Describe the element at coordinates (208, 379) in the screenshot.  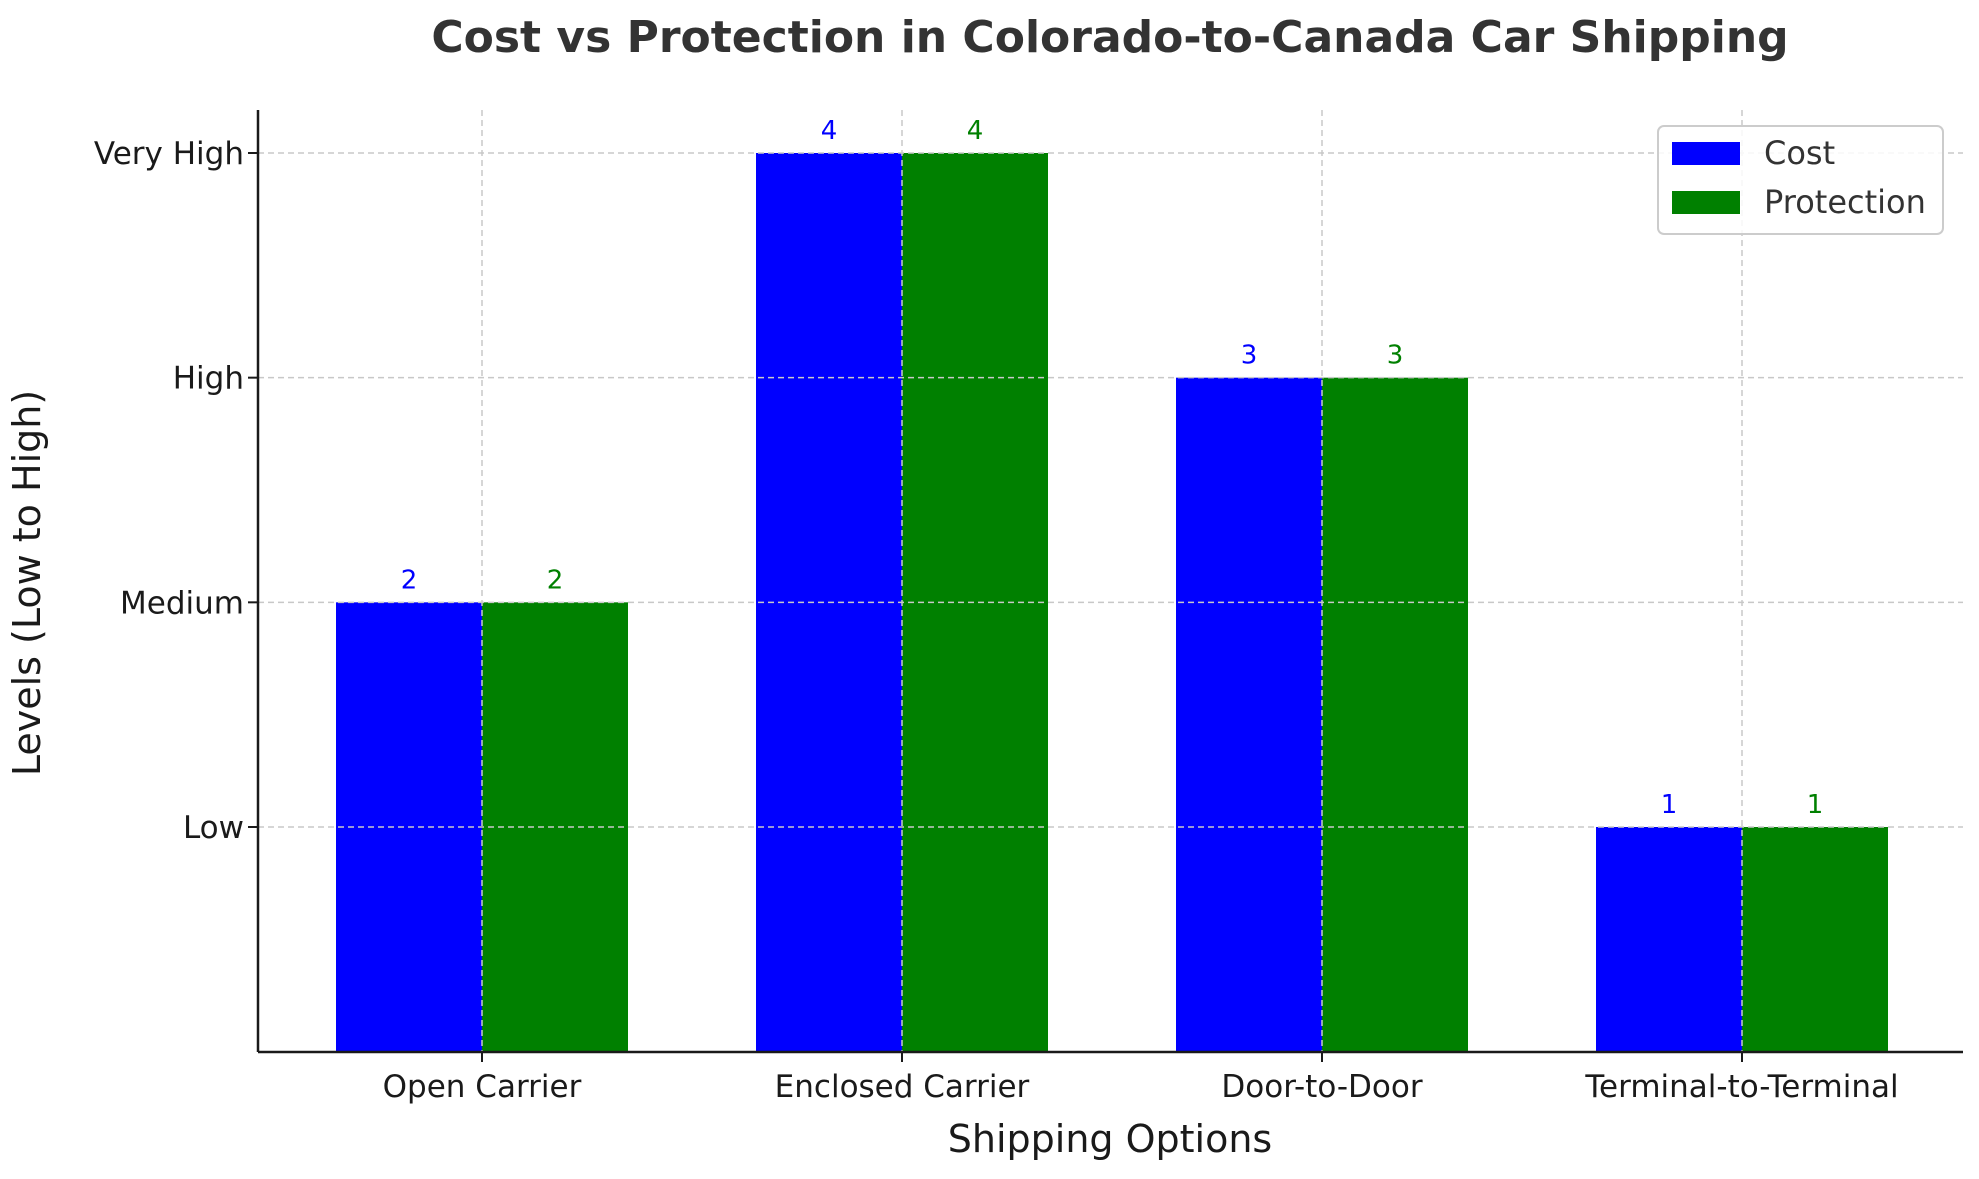
I see `y-tick-label: High` at that location.